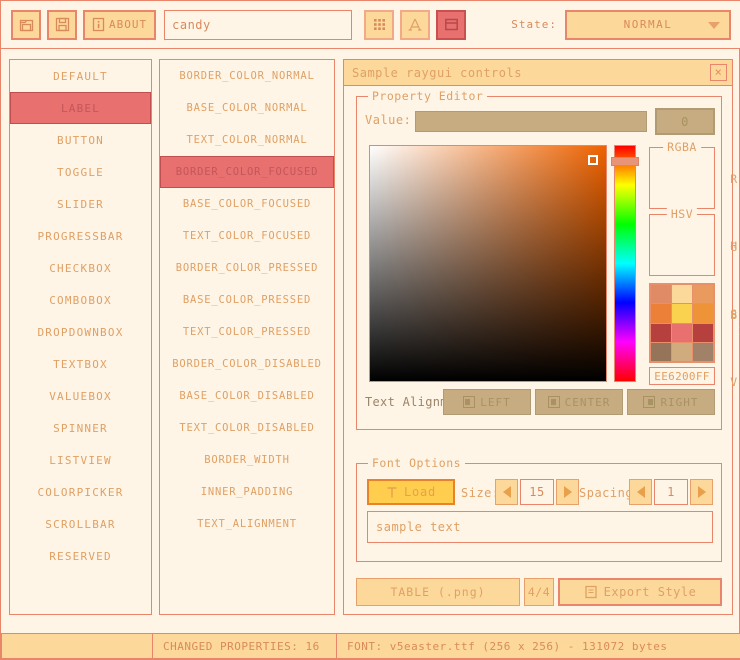 This screenshot has height=660, width=740. What do you see at coordinates (80, 140) in the screenshot?
I see `control-item-button: BUTTON` at bounding box center [80, 140].